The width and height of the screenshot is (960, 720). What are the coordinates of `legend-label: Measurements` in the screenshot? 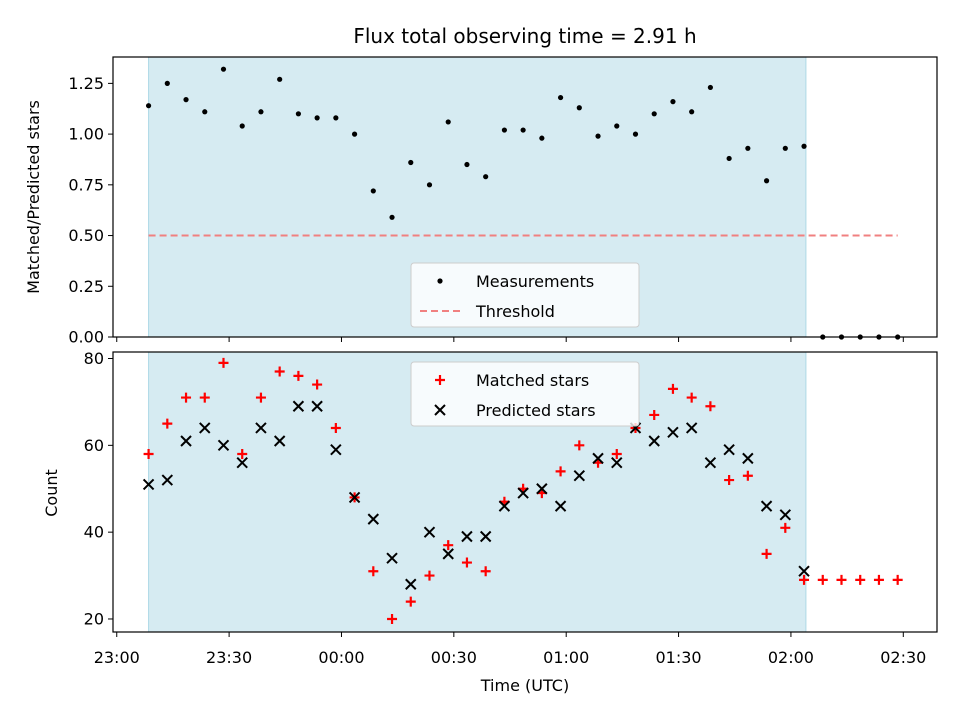 It's located at (535, 281).